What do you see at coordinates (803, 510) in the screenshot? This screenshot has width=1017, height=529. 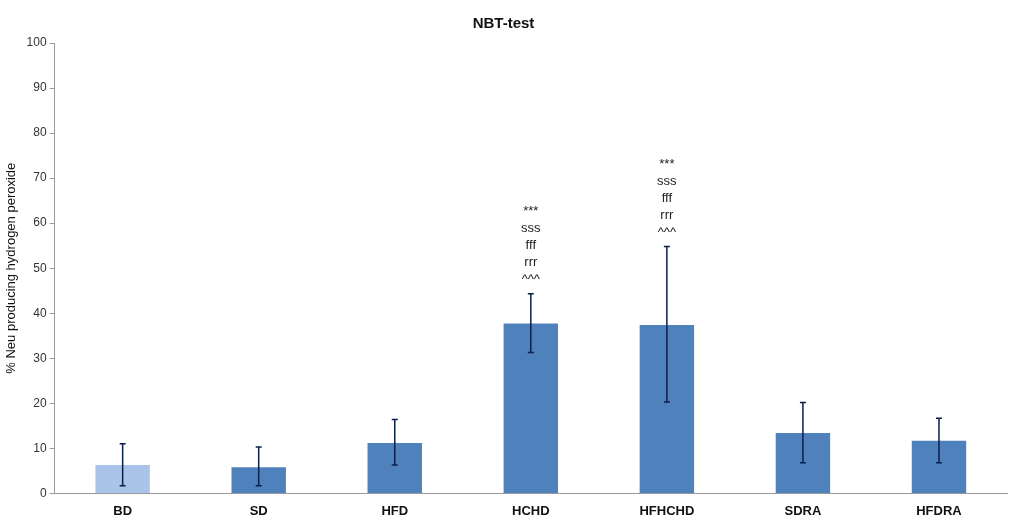 I see `x-tick-label: SDRA` at bounding box center [803, 510].